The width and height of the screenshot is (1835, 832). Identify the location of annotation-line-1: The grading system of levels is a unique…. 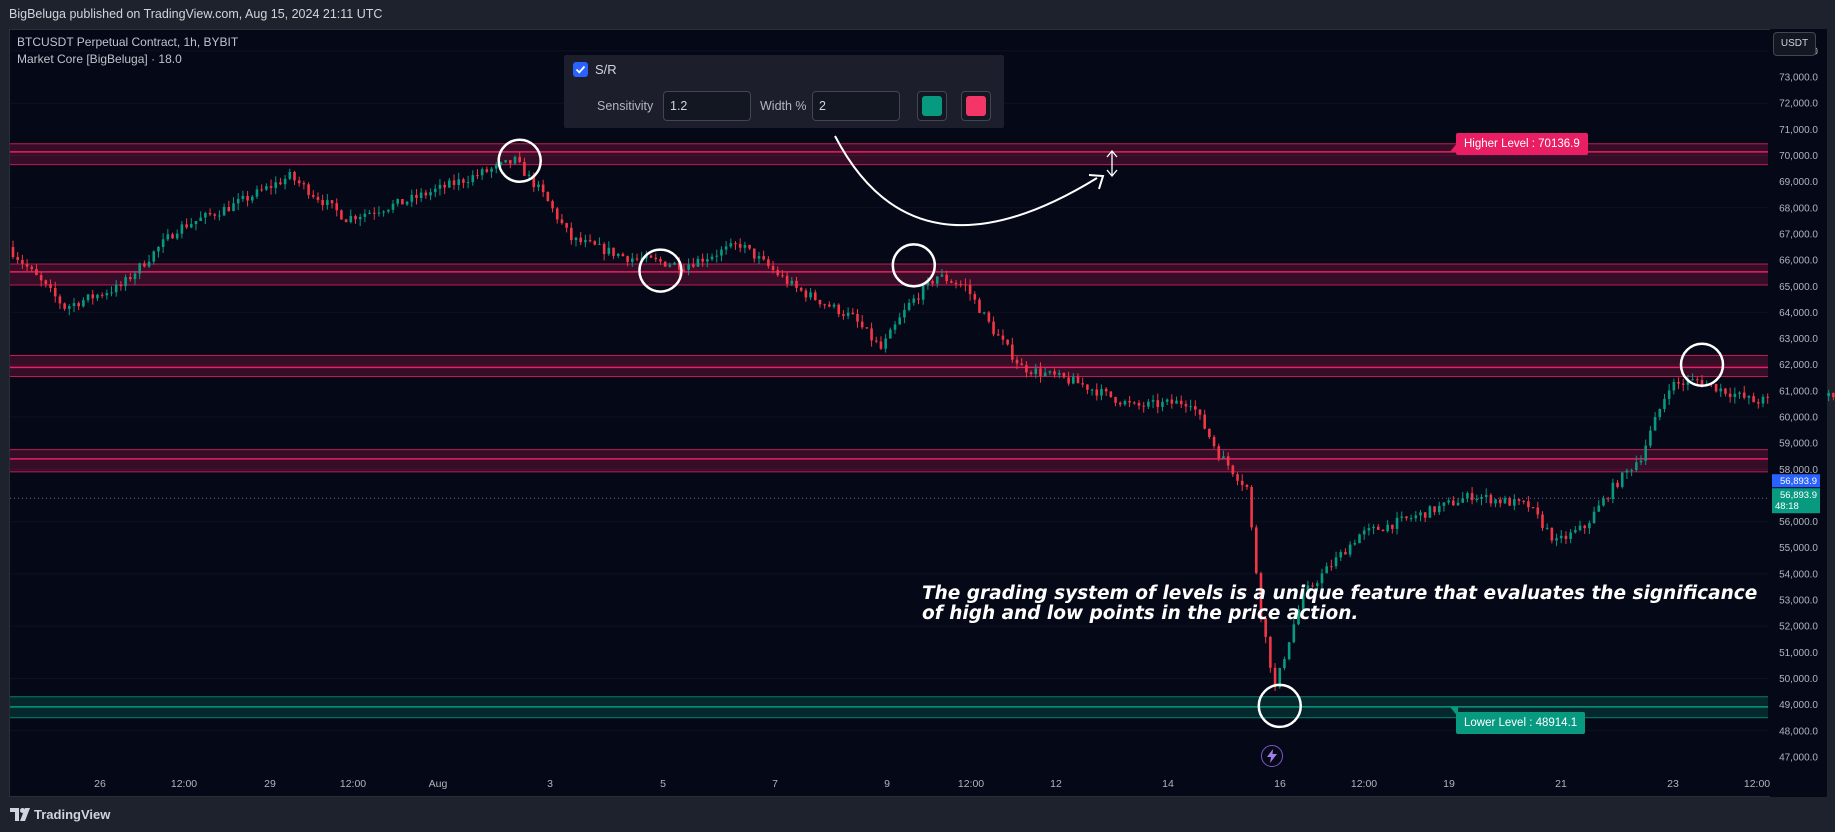
(1340, 593).